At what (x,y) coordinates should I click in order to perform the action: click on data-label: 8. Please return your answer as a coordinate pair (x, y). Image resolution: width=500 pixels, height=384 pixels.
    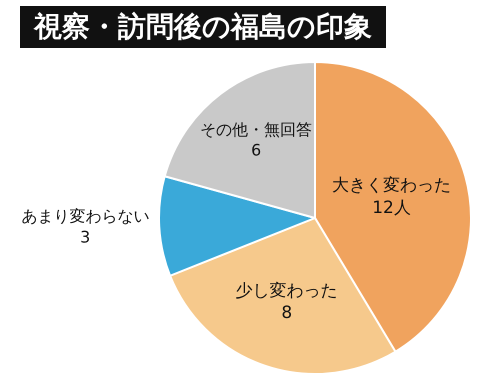
    Looking at the image, I should click on (286, 312).